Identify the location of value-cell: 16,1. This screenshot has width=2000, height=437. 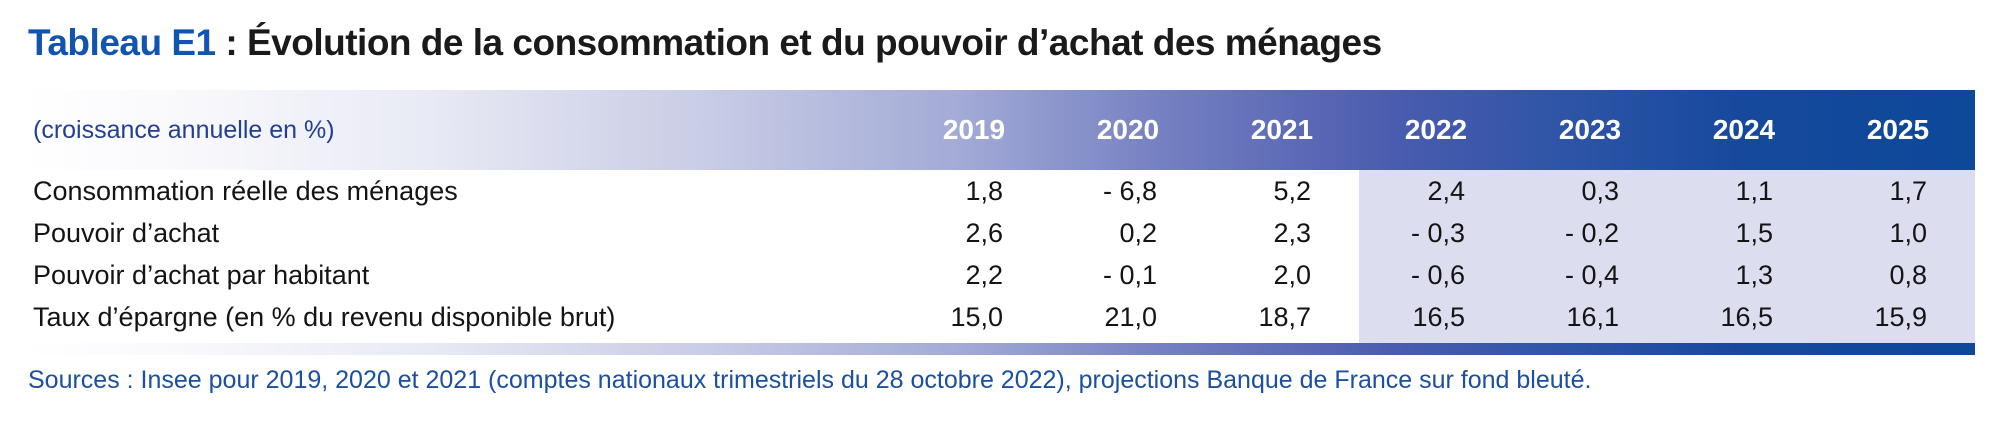
(1592, 316).